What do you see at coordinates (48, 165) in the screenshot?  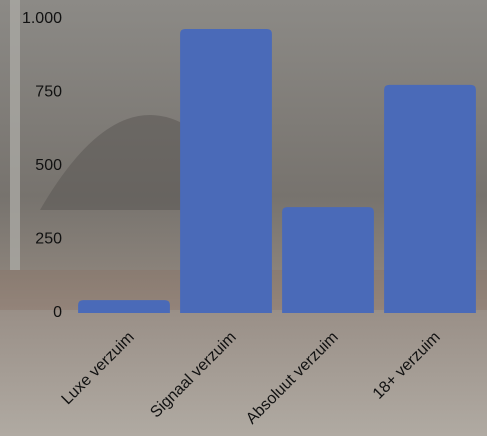 I see `y-tick-label: 500` at bounding box center [48, 165].